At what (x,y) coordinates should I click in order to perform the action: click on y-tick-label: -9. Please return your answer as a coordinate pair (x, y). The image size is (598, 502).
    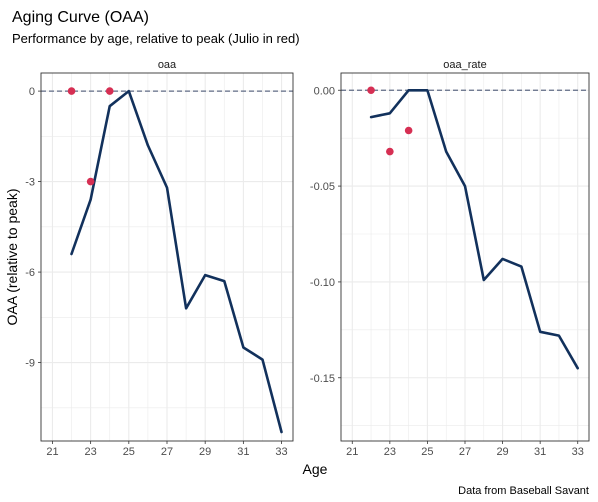
    Looking at the image, I should click on (30, 364).